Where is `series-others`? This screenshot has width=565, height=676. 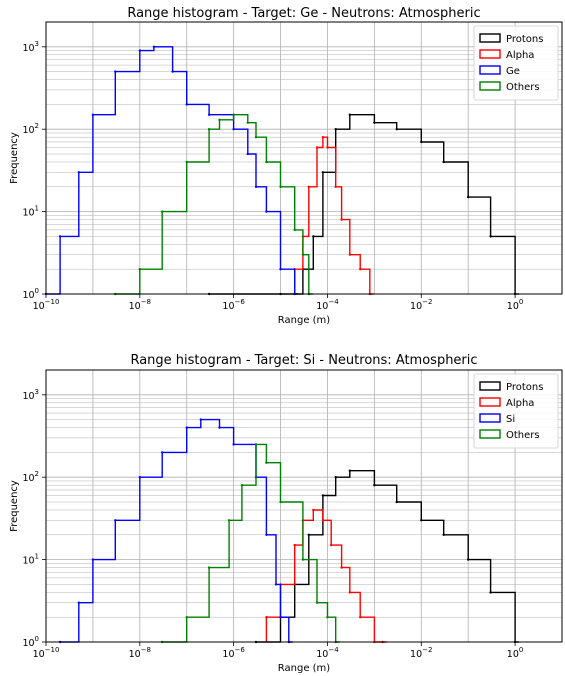
series-others is located at coordinates (213, 204).